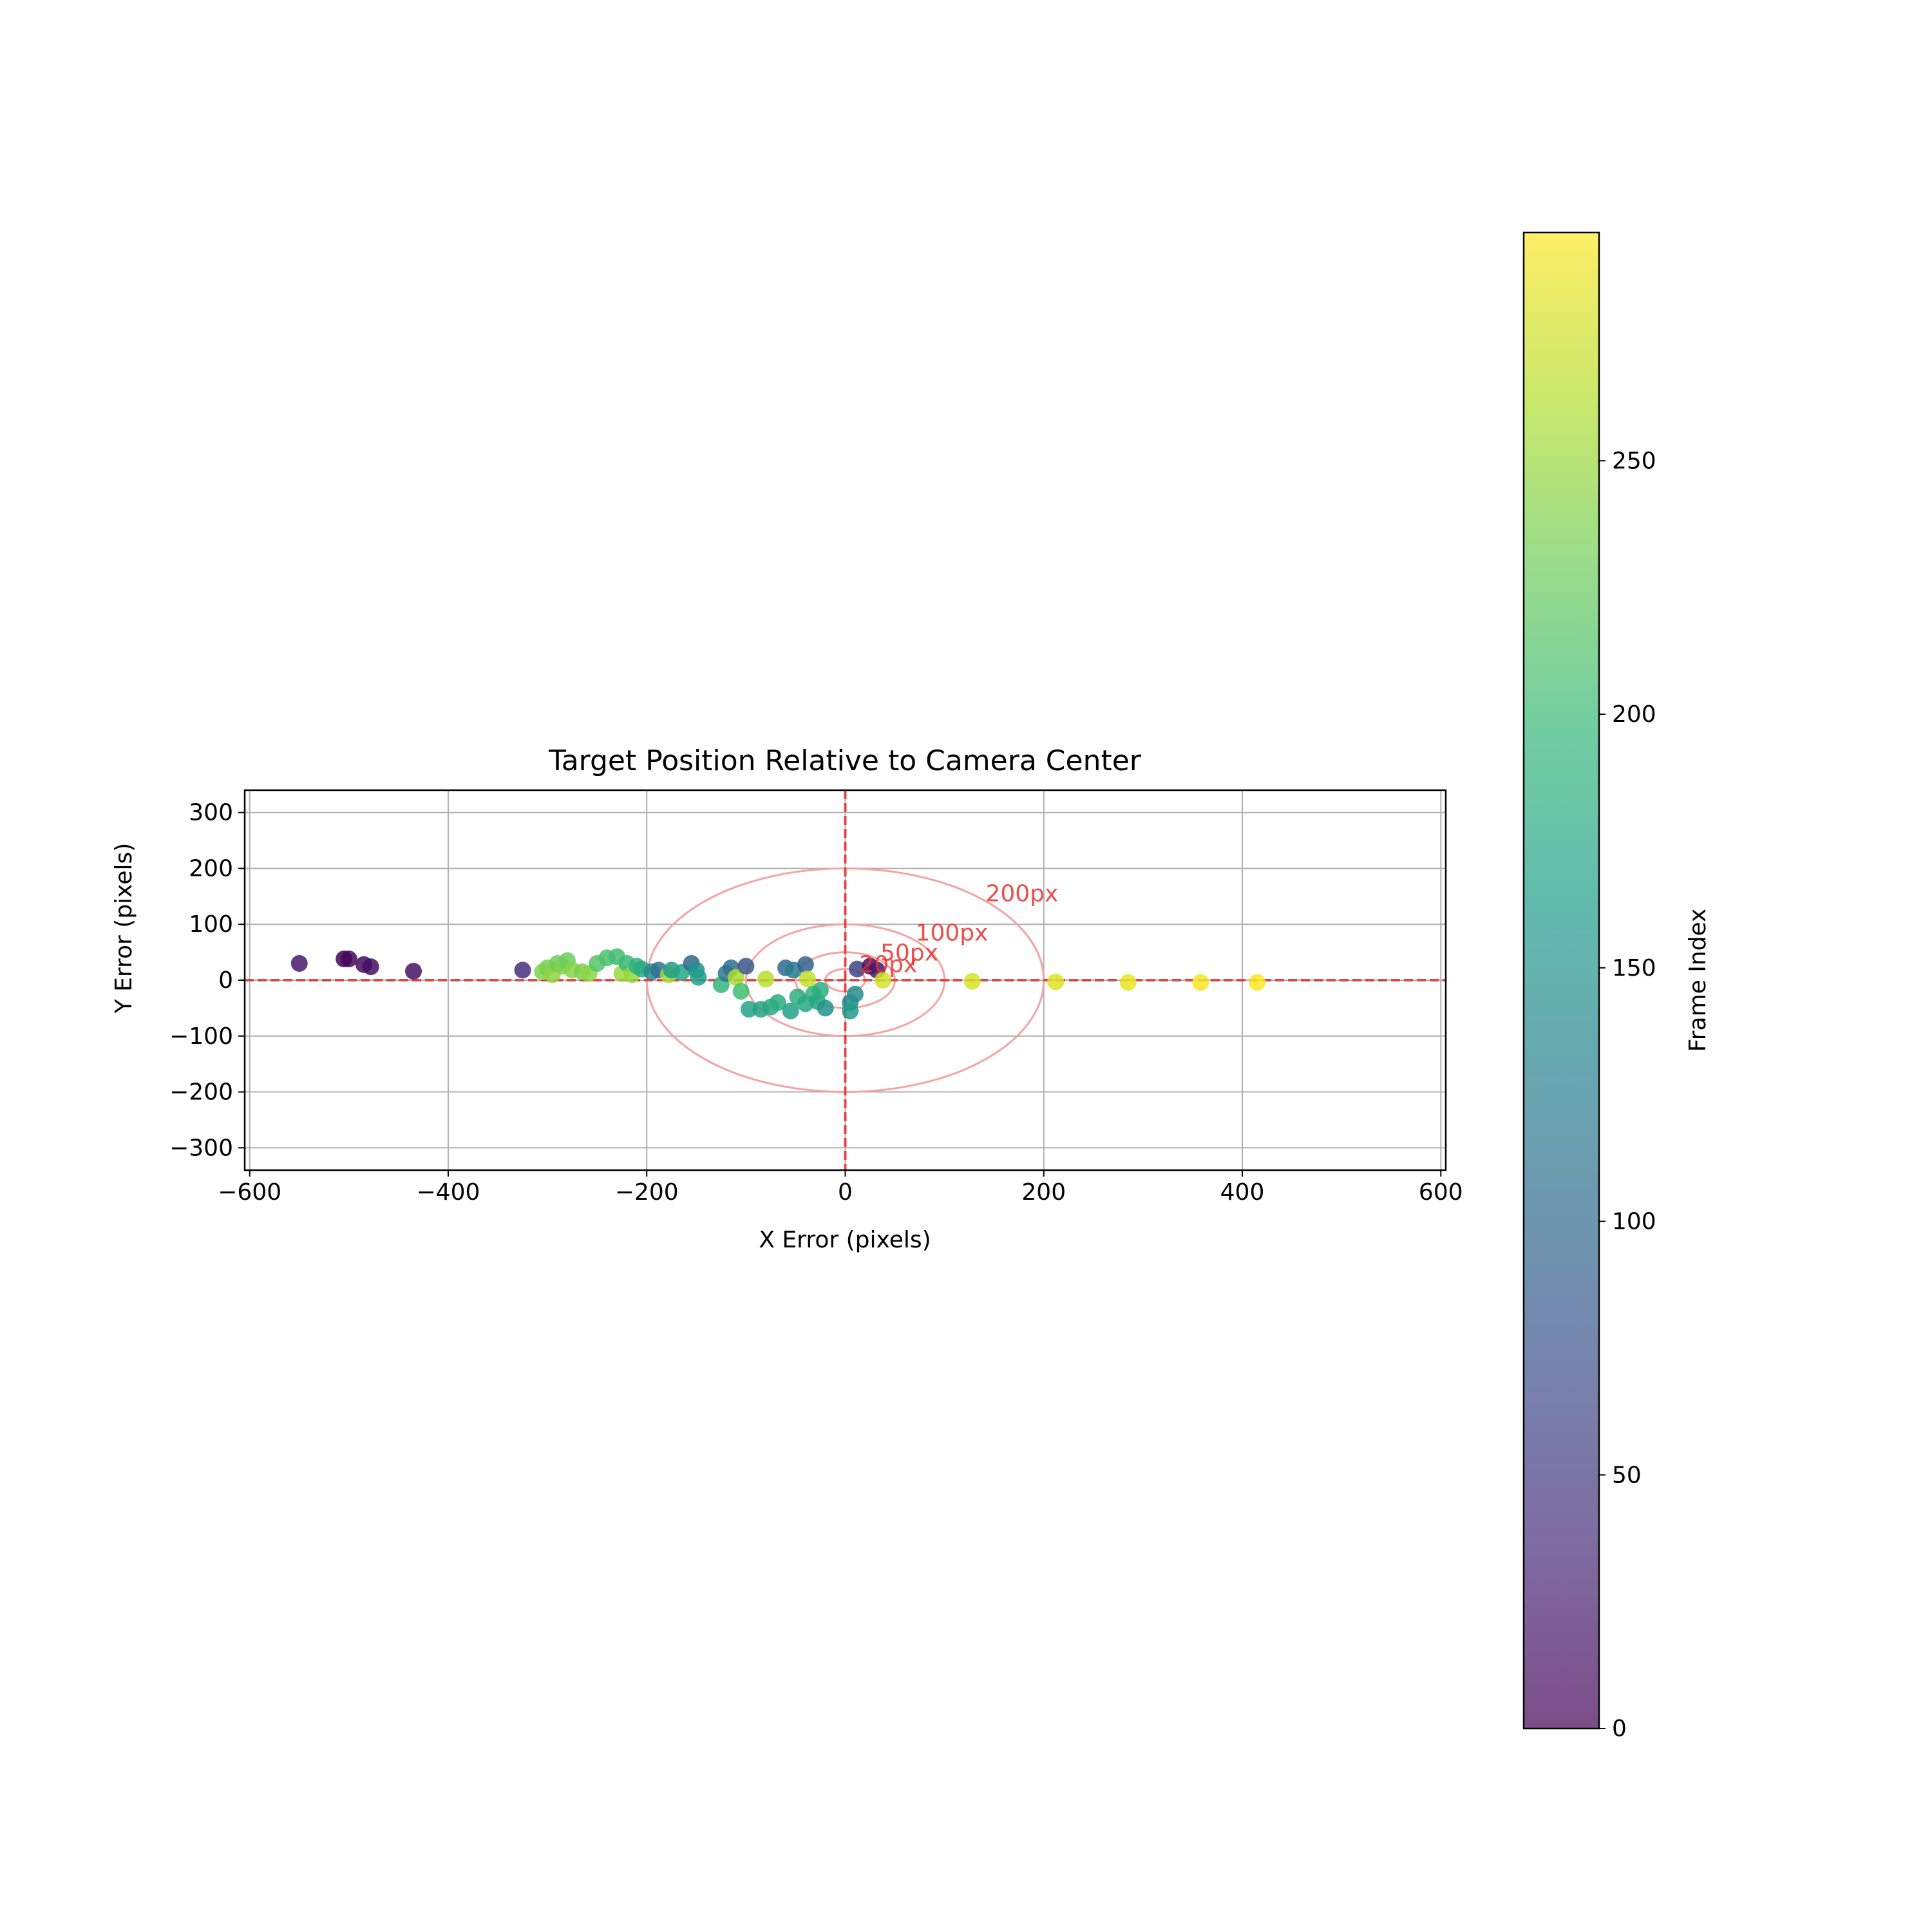 This screenshot has width=1932, height=1932. Describe the element at coordinates (1441, 1192) in the screenshot. I see `x-tick-label: 600` at that location.